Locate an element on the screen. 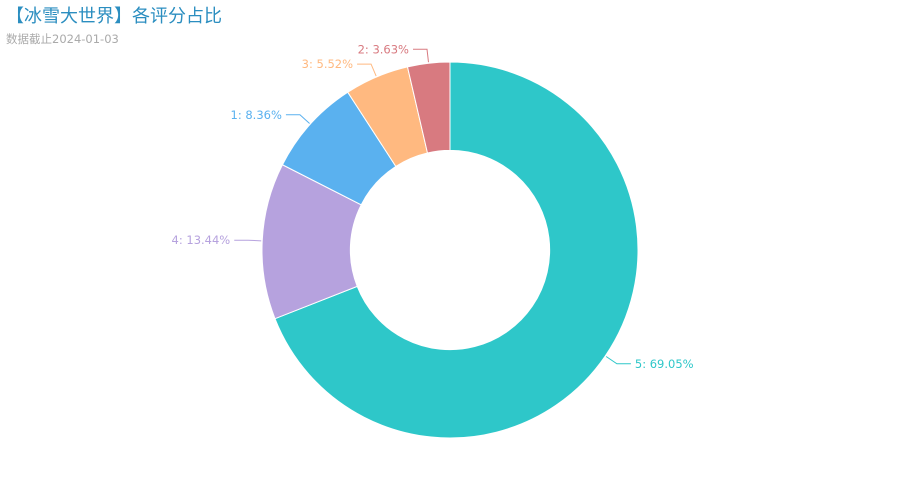 The image size is (900, 500). slice-label-1: 1: 8.36% is located at coordinates (256, 115).